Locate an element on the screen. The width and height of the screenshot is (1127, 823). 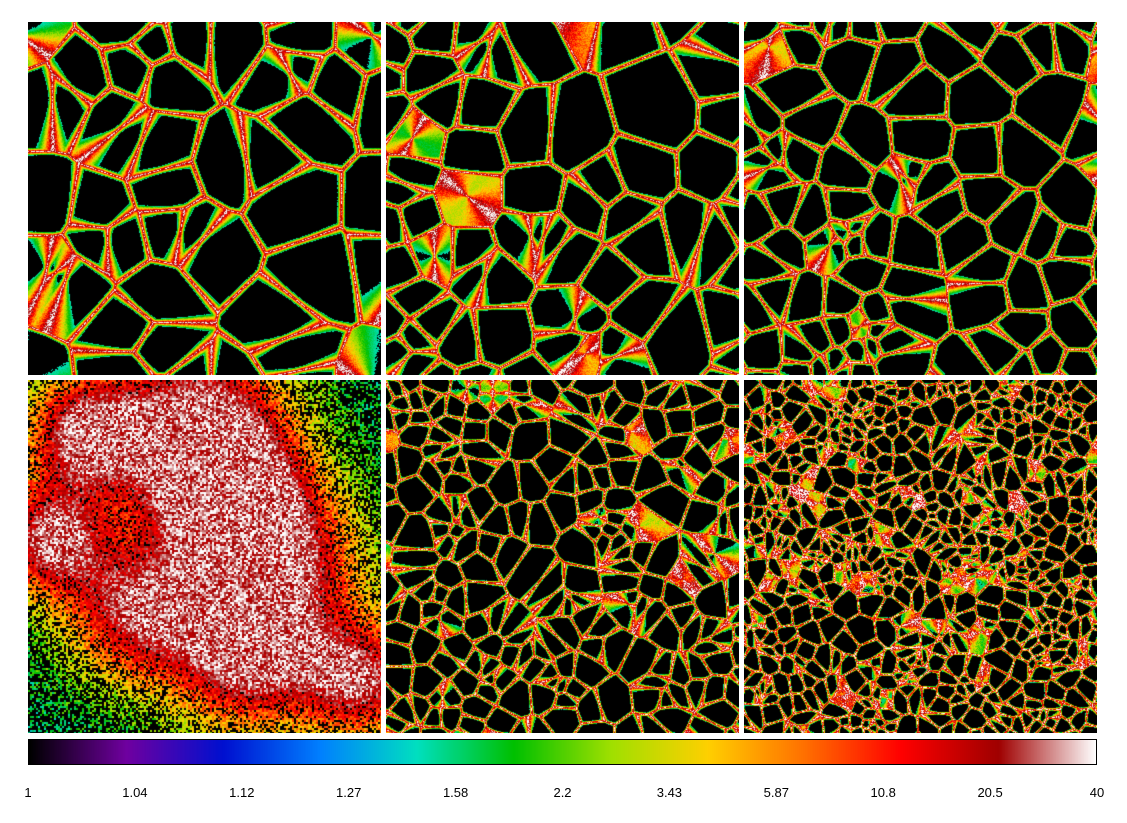
density-map-top-left is located at coordinates (204, 198).